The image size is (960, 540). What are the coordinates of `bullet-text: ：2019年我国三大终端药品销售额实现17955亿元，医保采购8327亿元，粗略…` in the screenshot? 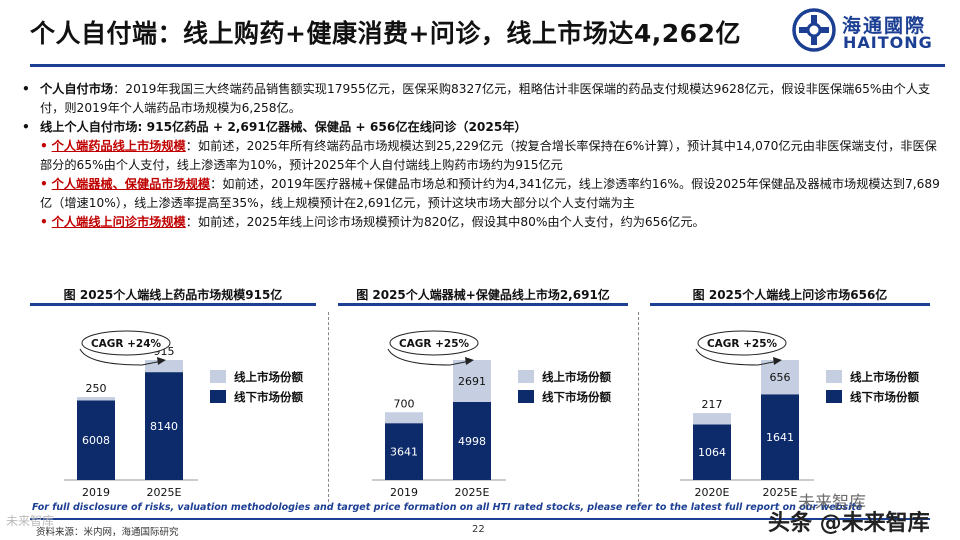 It's located at (485, 98).